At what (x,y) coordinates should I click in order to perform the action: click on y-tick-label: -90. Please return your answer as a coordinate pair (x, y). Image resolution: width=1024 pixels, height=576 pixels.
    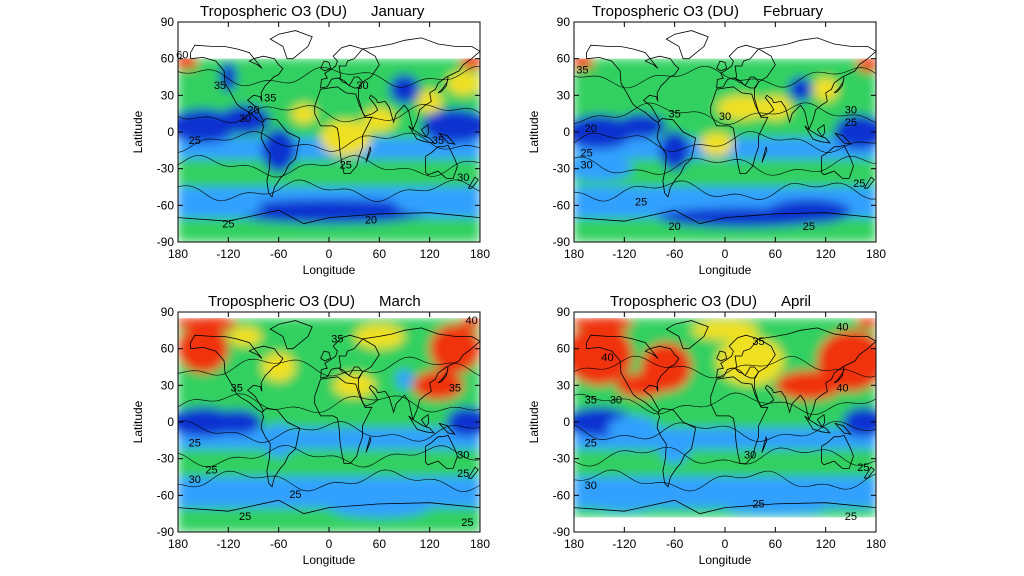
    Looking at the image, I should click on (166, 242).